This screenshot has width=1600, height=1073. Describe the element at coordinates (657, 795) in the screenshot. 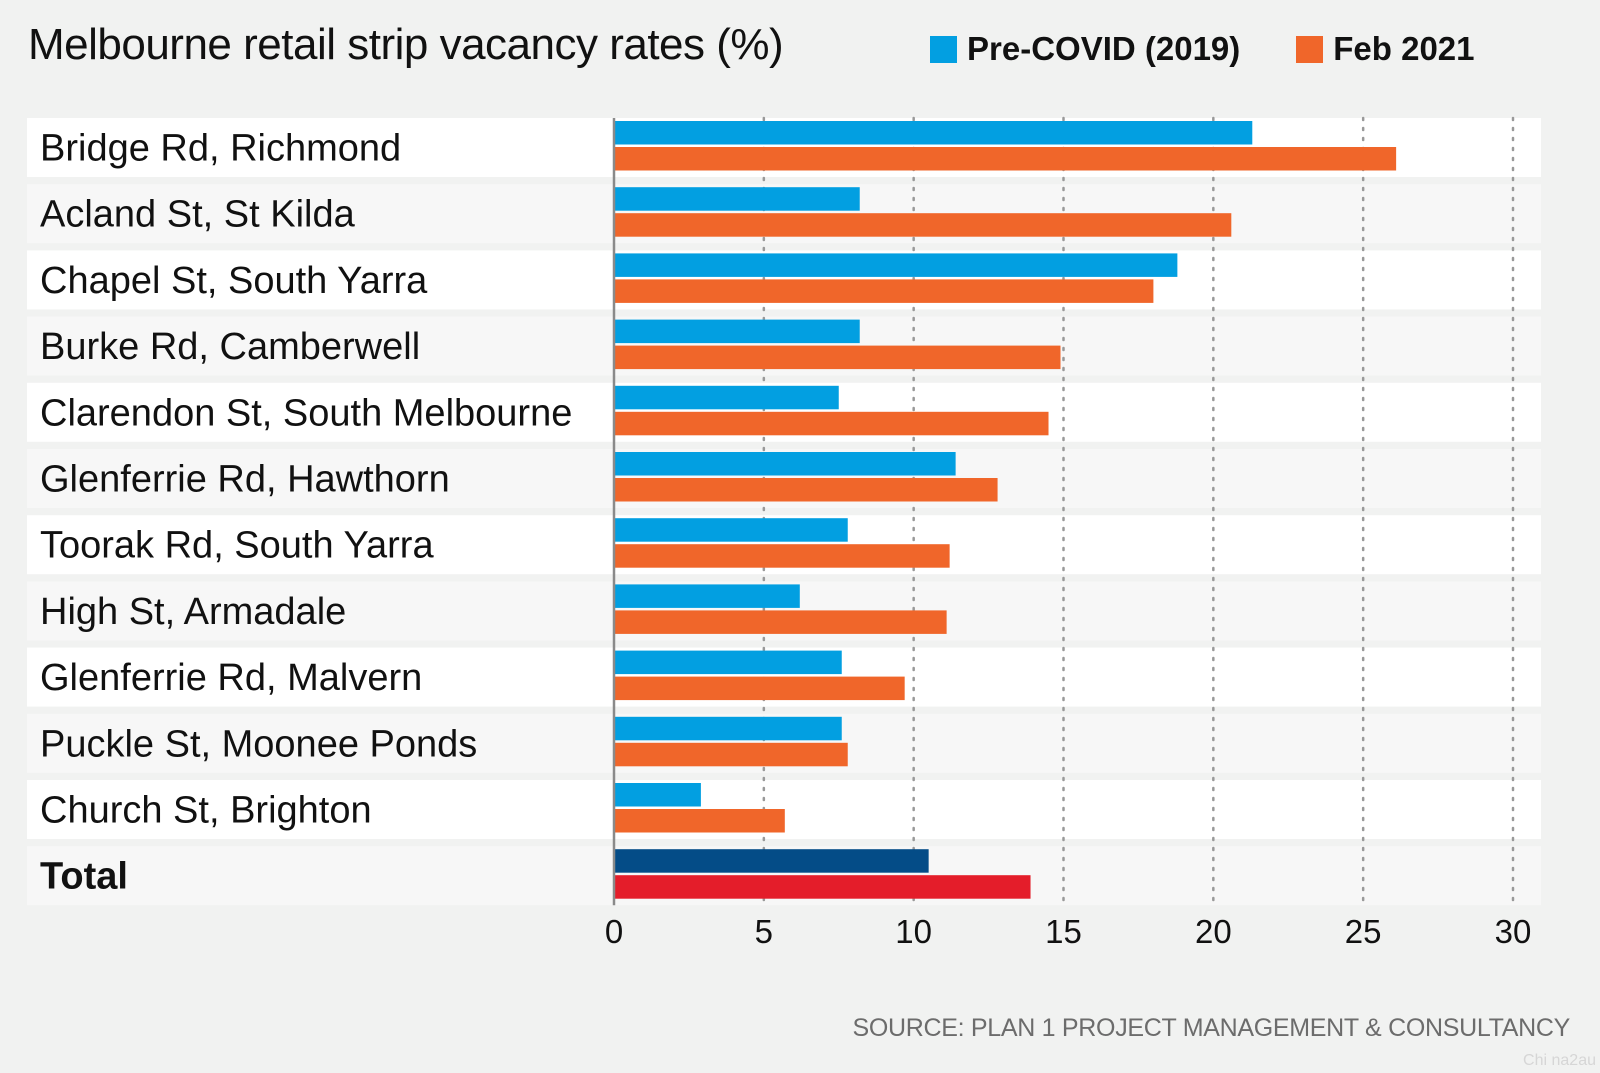

I see `bar-church-st-brighton-pre-covid` at that location.